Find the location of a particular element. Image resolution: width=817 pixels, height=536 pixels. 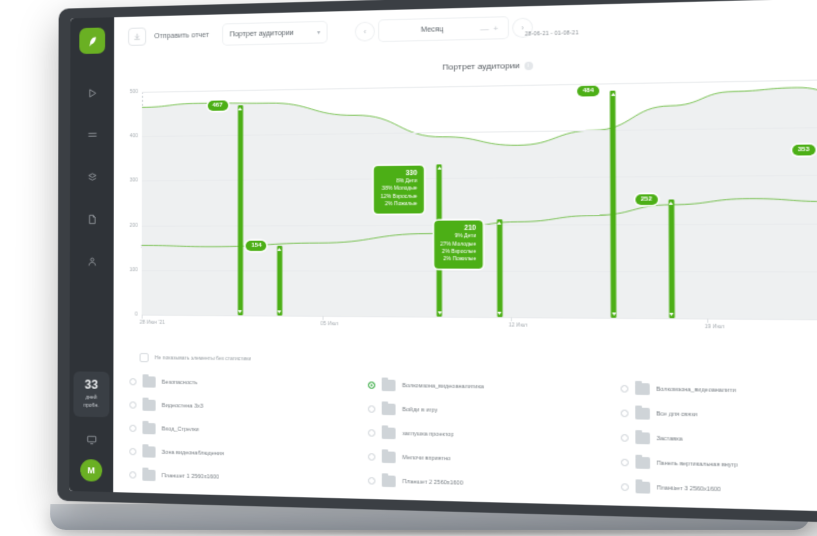

legend-item: Планшет 2 2560х1600 is located at coordinates (489, 484).